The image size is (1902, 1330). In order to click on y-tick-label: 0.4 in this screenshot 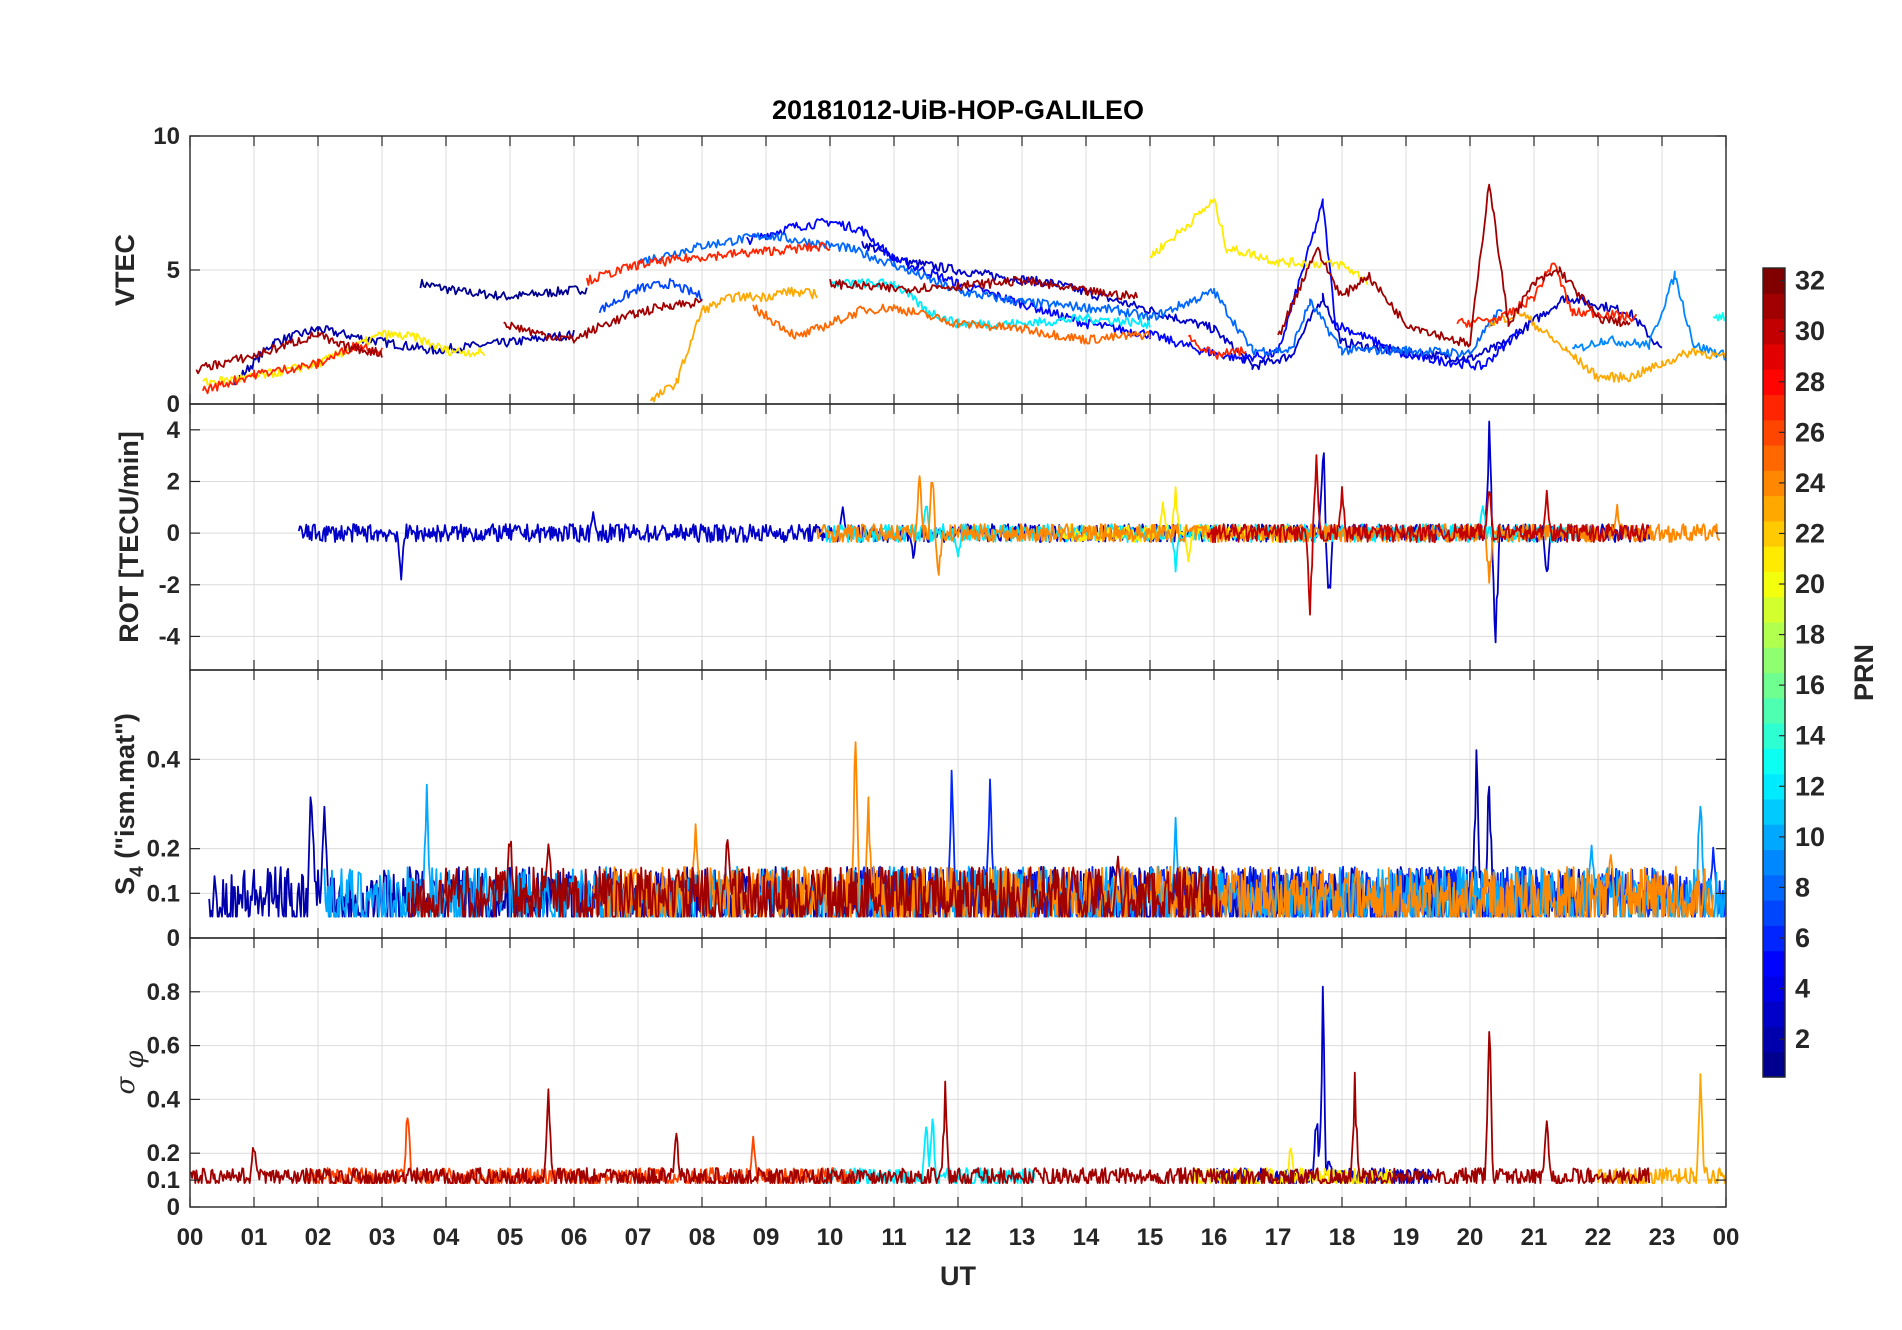, I will do `click(164, 1099)`.